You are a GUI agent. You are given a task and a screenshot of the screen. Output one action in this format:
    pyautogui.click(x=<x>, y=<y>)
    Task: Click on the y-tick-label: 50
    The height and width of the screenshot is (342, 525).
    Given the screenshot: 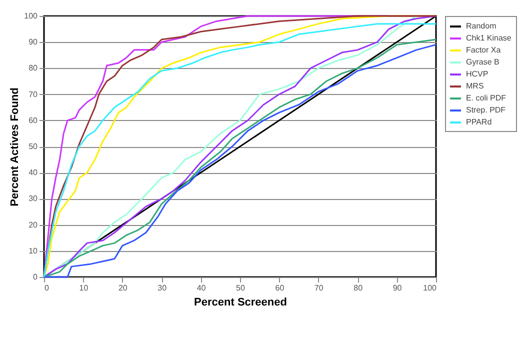 What is the action you would take?
    pyautogui.click(x=33, y=146)
    